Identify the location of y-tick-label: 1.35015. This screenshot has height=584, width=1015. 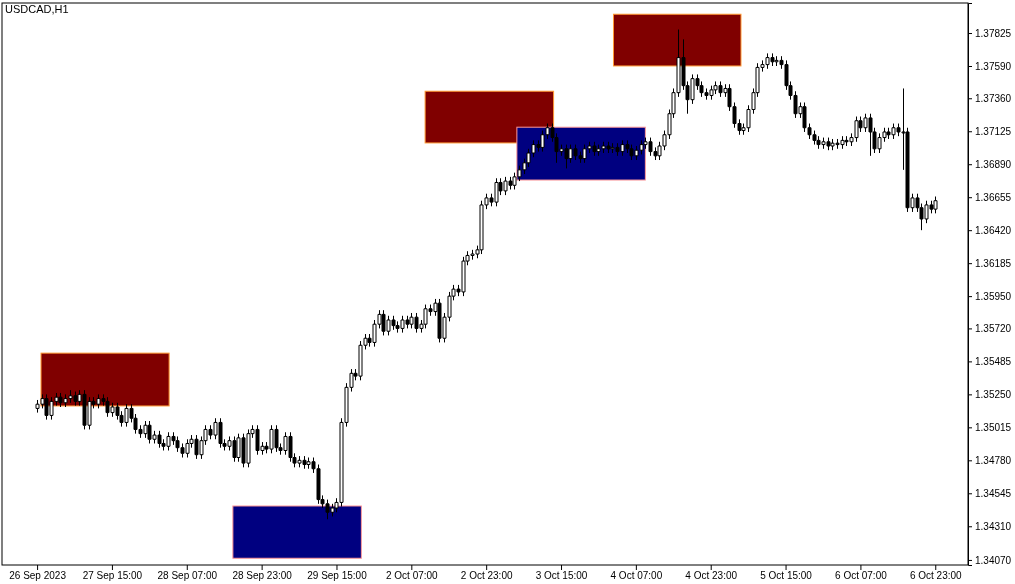
(993, 428).